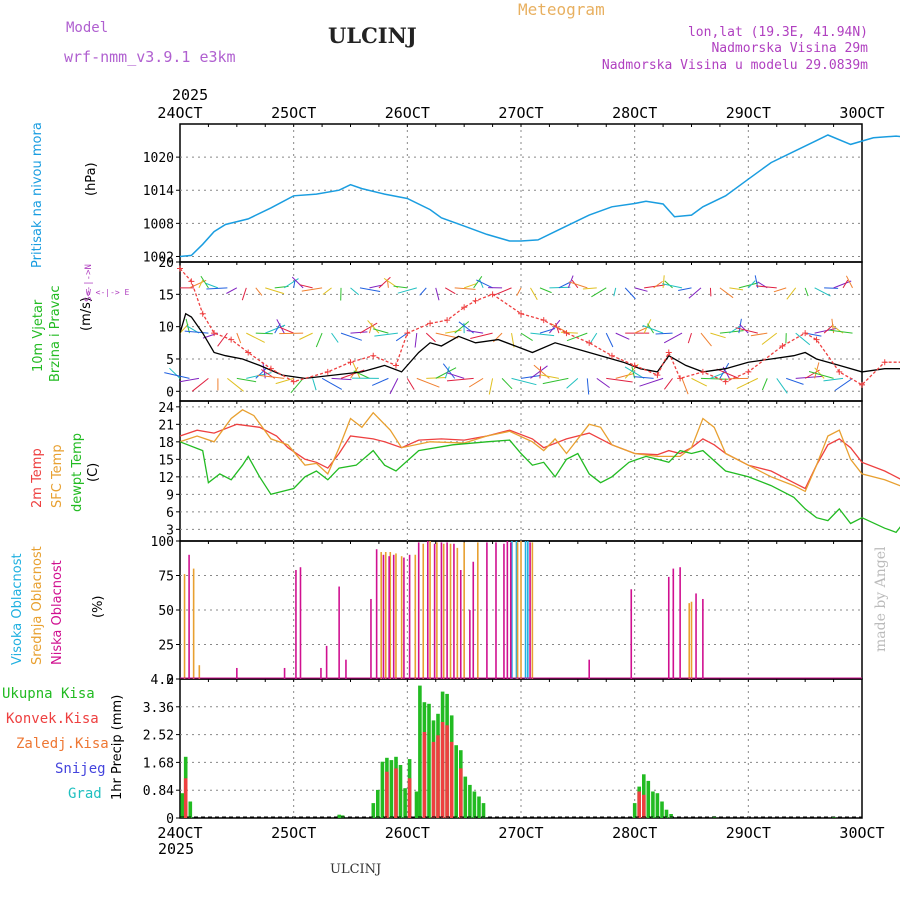 Image resolution: width=900 pixels, height=900 pixels. Describe the element at coordinates (170, 495) in the screenshot. I see `ytick-label: 9` at that location.